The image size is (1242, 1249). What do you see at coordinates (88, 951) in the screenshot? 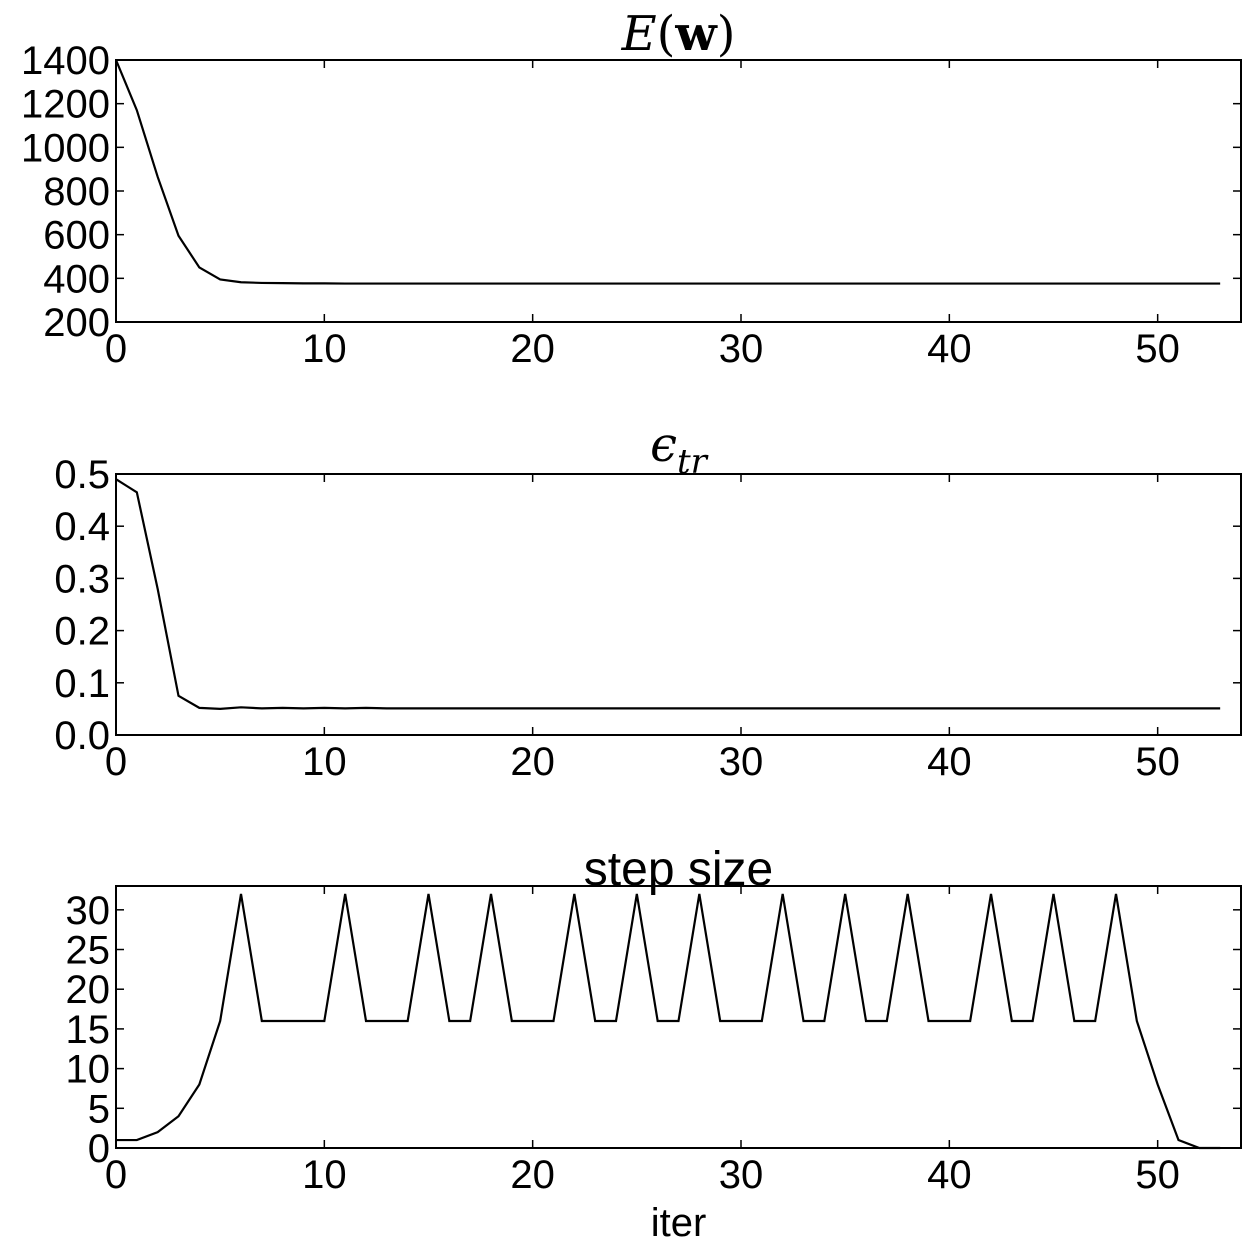
I see `y-tick-label: 25` at bounding box center [88, 951].